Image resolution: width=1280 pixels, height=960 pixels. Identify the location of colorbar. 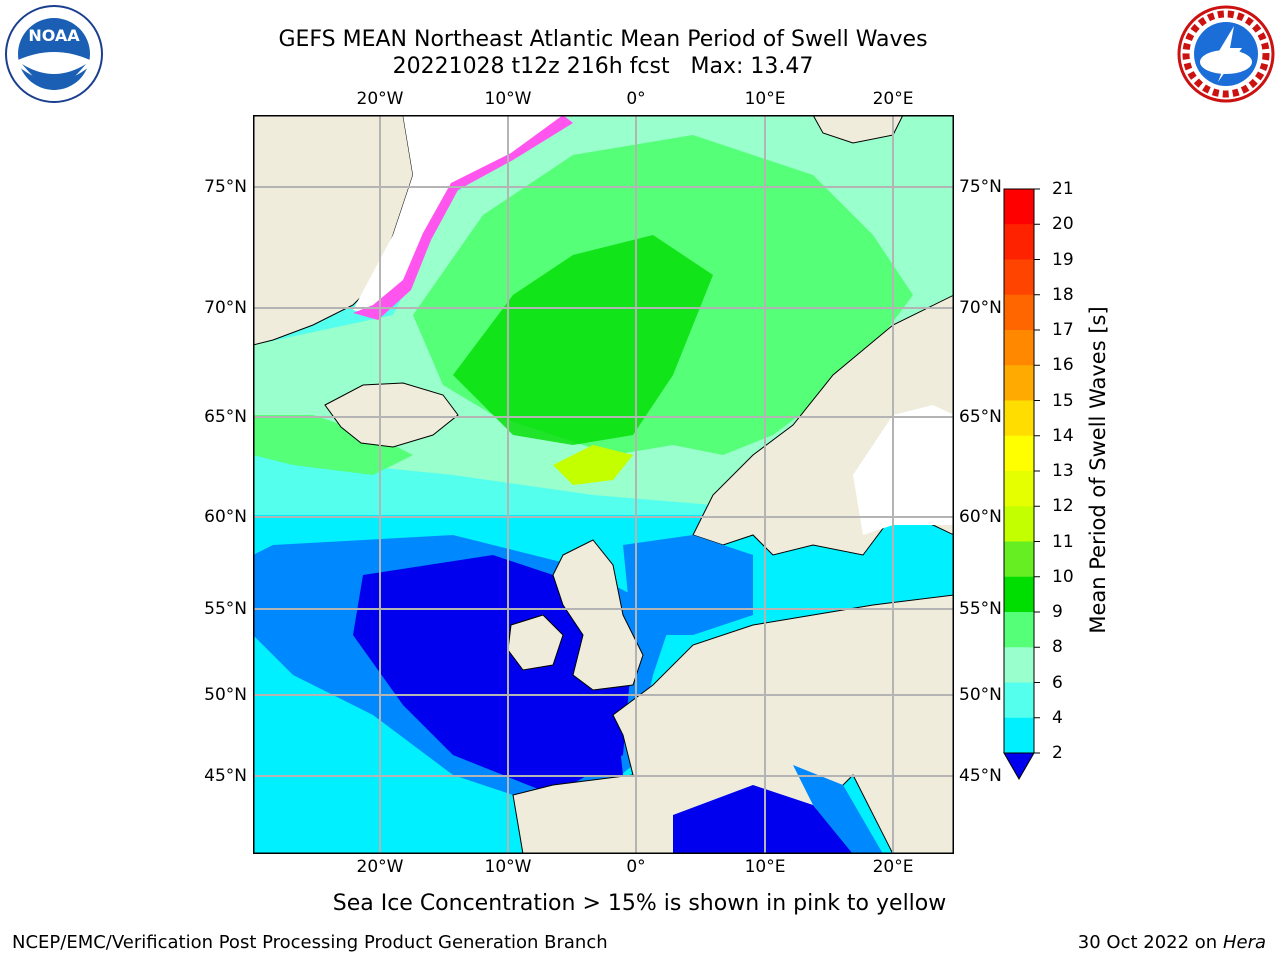
(1021, 484).